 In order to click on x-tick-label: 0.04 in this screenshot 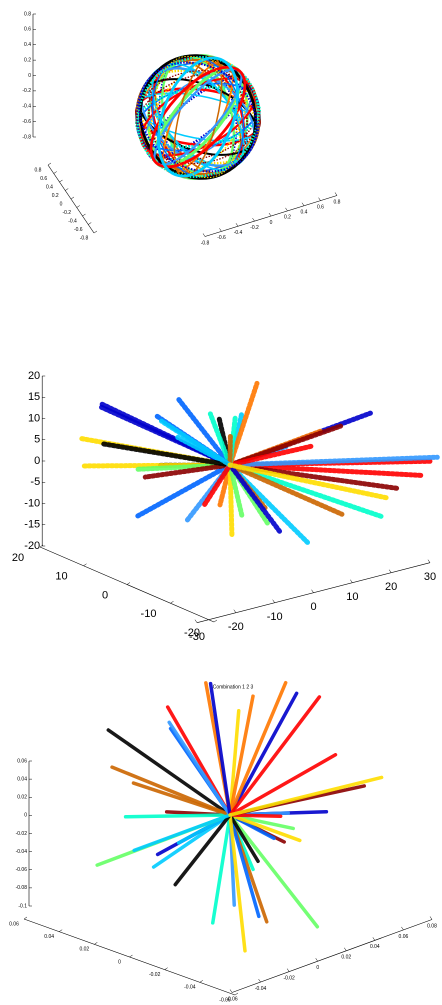, I will do `click(375, 947)`.